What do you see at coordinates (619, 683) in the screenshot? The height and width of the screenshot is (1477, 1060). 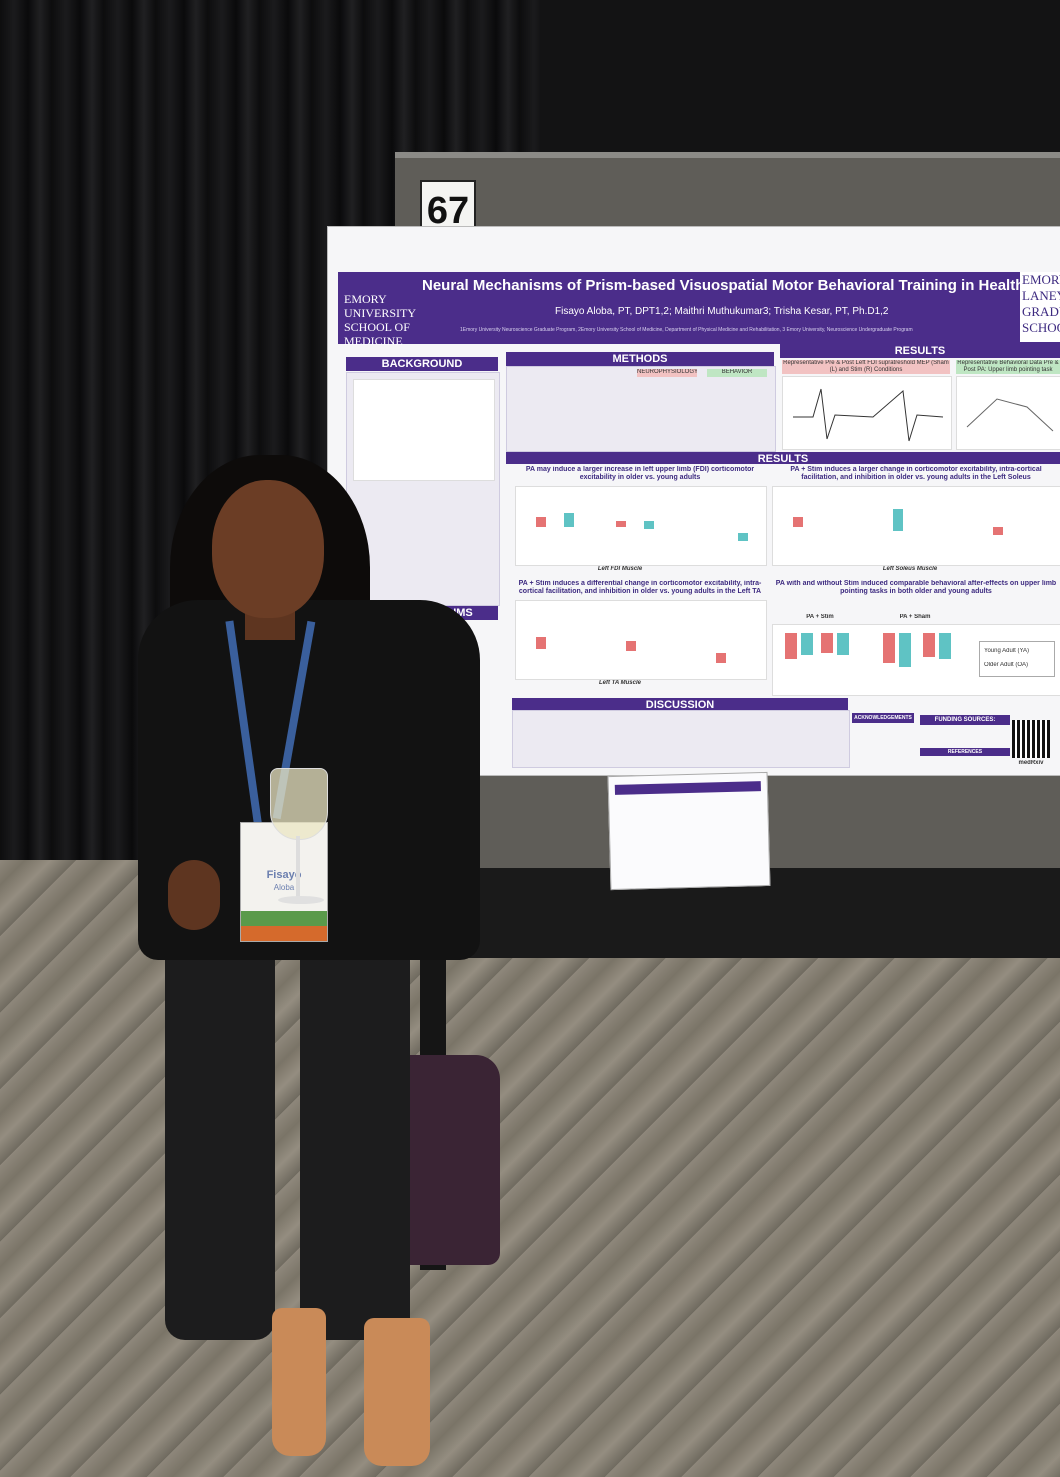 I see `label-ta-muscle: Left TA Muscle` at bounding box center [619, 683].